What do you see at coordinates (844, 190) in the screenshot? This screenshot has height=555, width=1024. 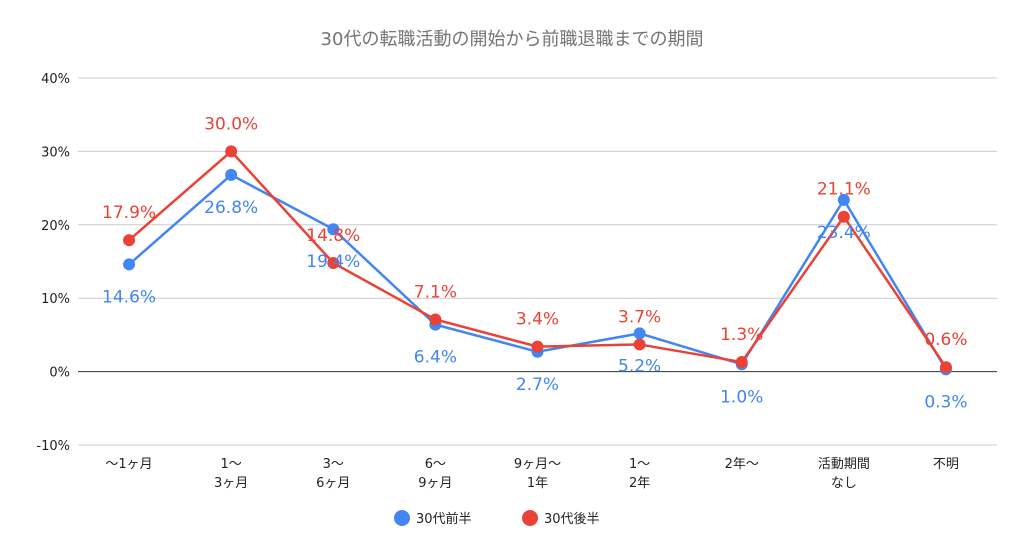 I see `data-label: 21.1%` at bounding box center [844, 190].